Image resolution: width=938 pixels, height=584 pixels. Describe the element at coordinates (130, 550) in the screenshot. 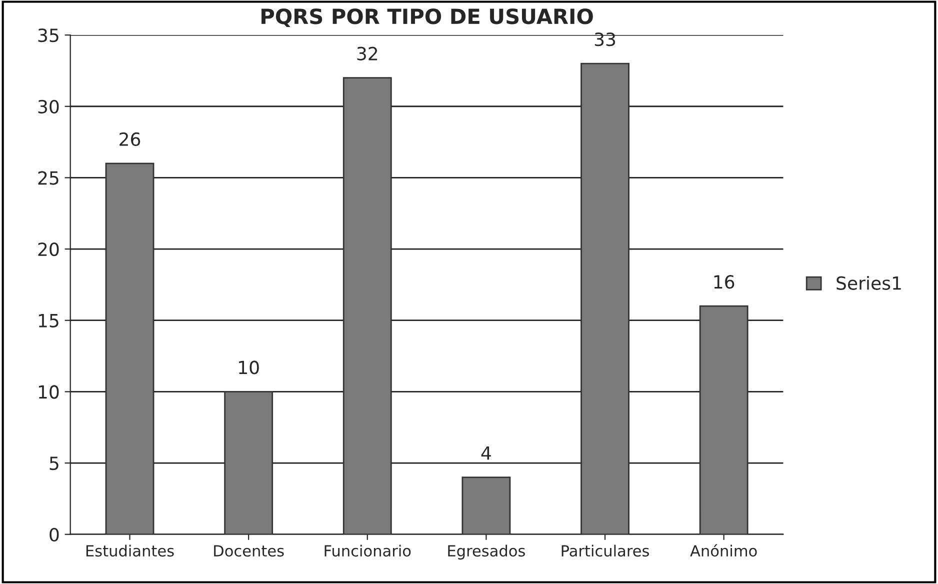

I see `x-tick-label: Estudiantes` at that location.